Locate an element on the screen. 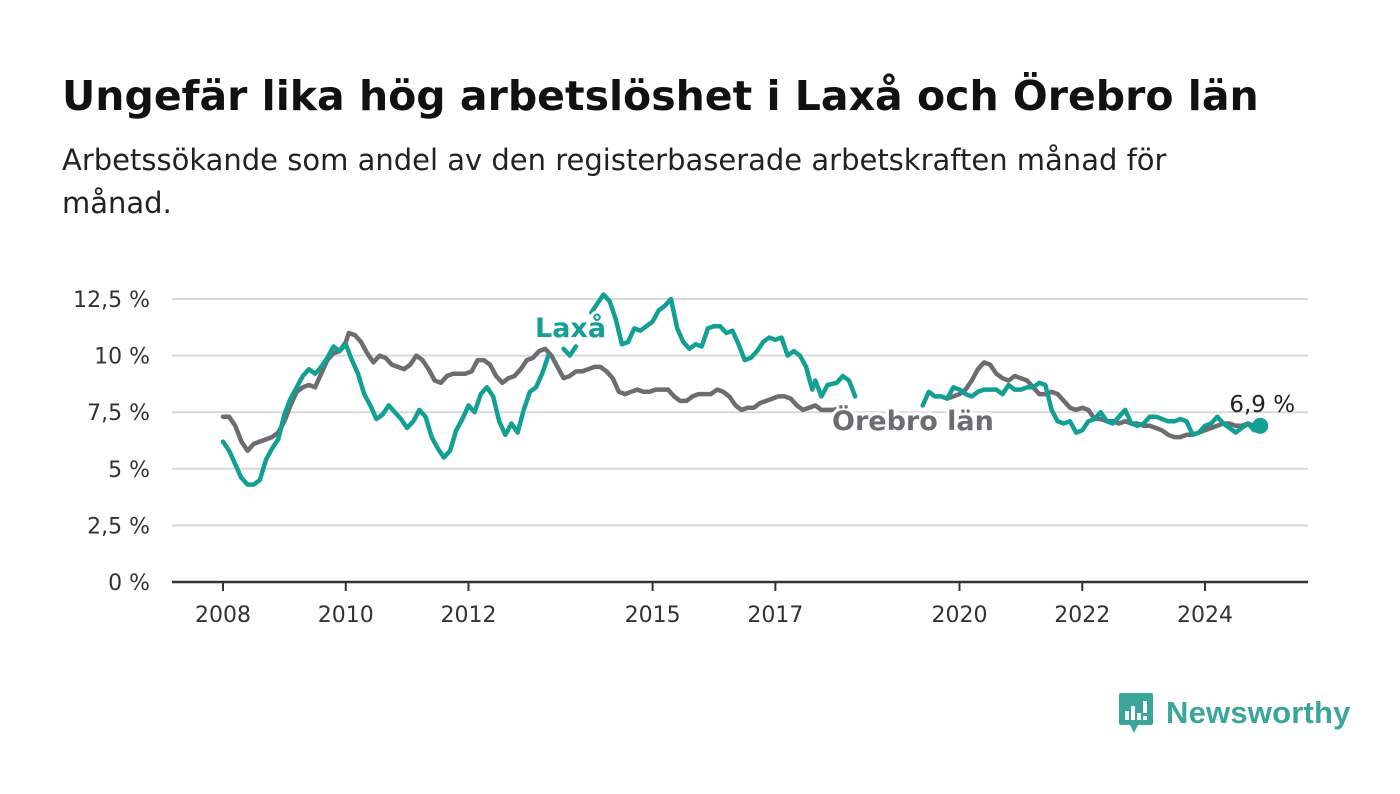 Image resolution: width=1400 pixels, height=794 pixels. y-tick-label: 2,5 % is located at coordinates (118, 526).